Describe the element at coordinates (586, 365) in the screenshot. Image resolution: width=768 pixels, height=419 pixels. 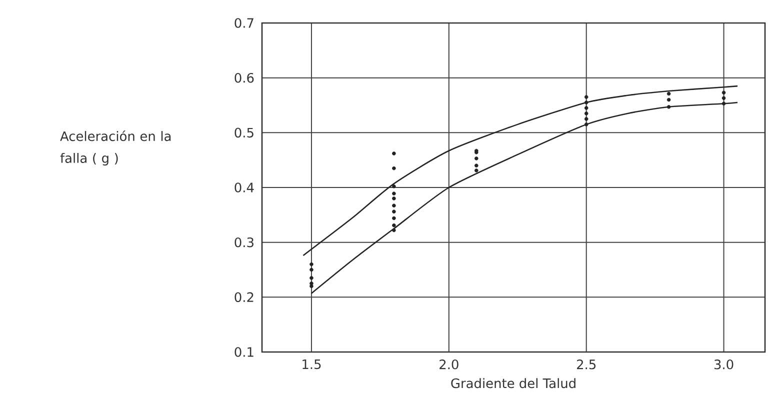
I see `x-tick-label: 2.5` at that location.